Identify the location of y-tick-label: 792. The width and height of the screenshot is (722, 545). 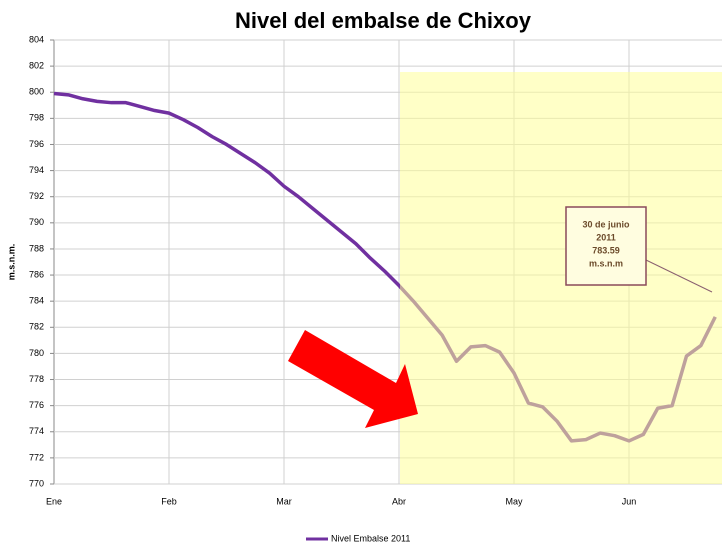
(36, 196).